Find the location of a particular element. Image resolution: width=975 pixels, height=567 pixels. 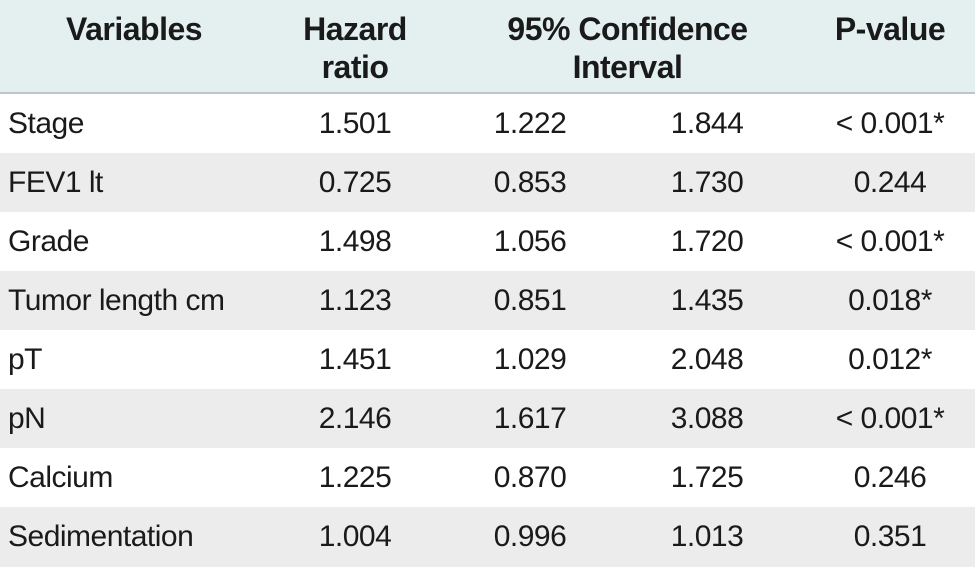

cell-ci-high: 3.088 is located at coordinates (707, 418).